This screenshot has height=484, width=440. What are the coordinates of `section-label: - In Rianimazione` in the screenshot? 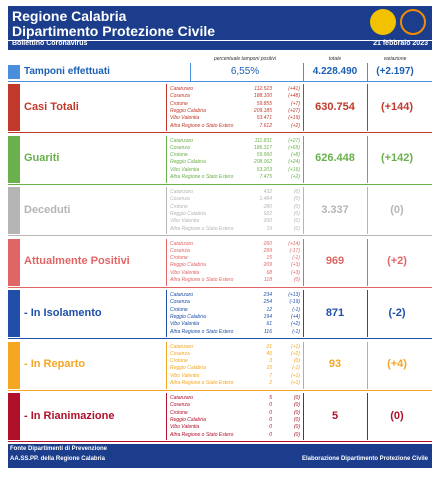 It's located at (69, 415).